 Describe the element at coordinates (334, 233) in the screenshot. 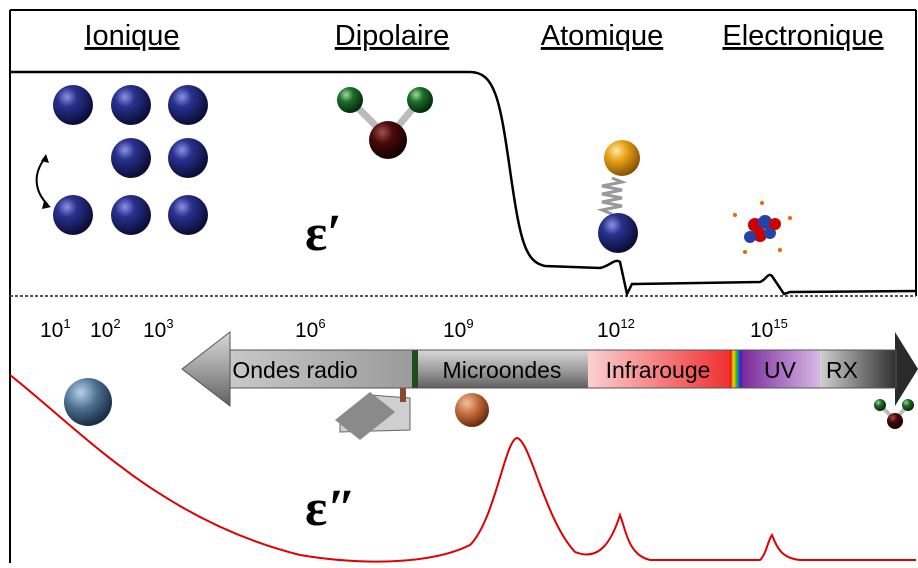

I see `symbol-mark: ′` at that location.